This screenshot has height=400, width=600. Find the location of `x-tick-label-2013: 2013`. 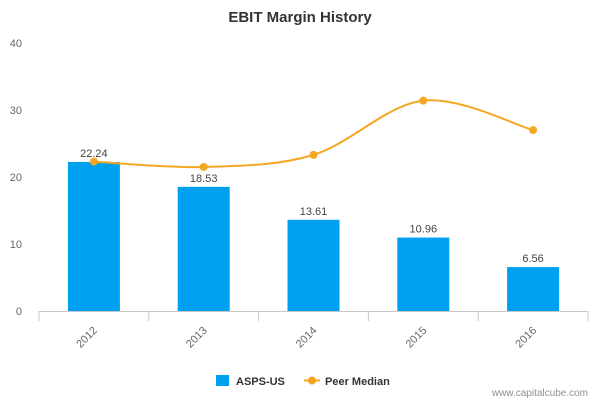

x-tick-label-2013: 2013 is located at coordinates (197, 338).